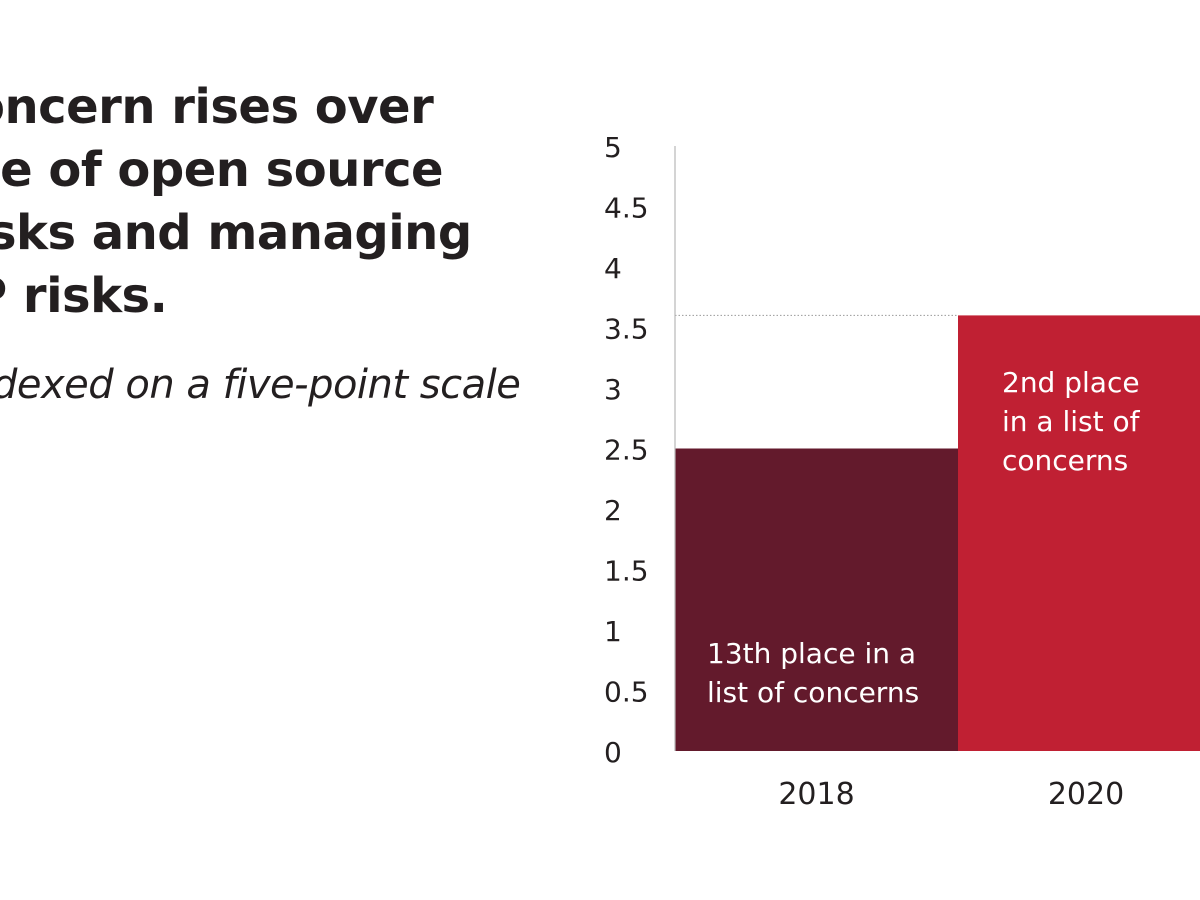 The width and height of the screenshot is (1200, 900). Describe the element at coordinates (816, 599) in the screenshot. I see `bar-2018` at that location.